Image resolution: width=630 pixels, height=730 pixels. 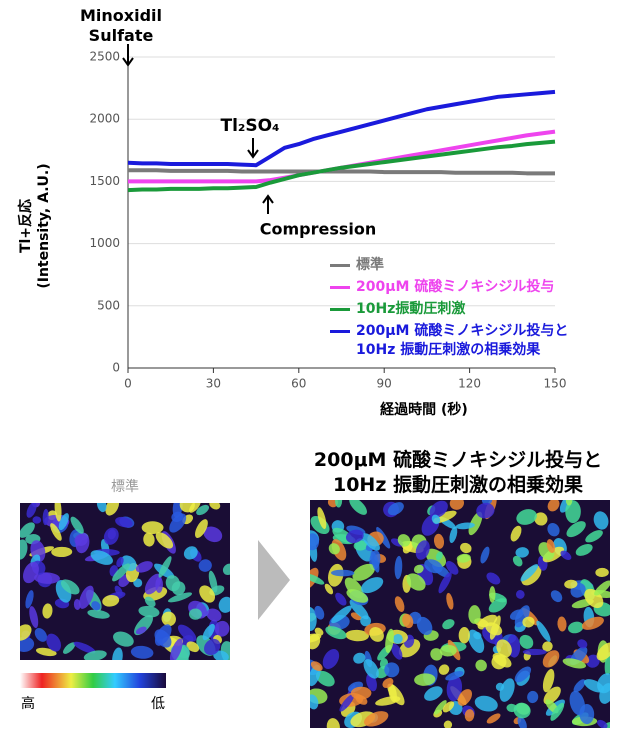 I want to click on arrow, so click(x=253, y=148).